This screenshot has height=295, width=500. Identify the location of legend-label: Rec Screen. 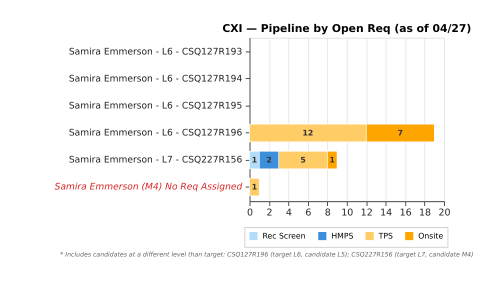
(284, 236).